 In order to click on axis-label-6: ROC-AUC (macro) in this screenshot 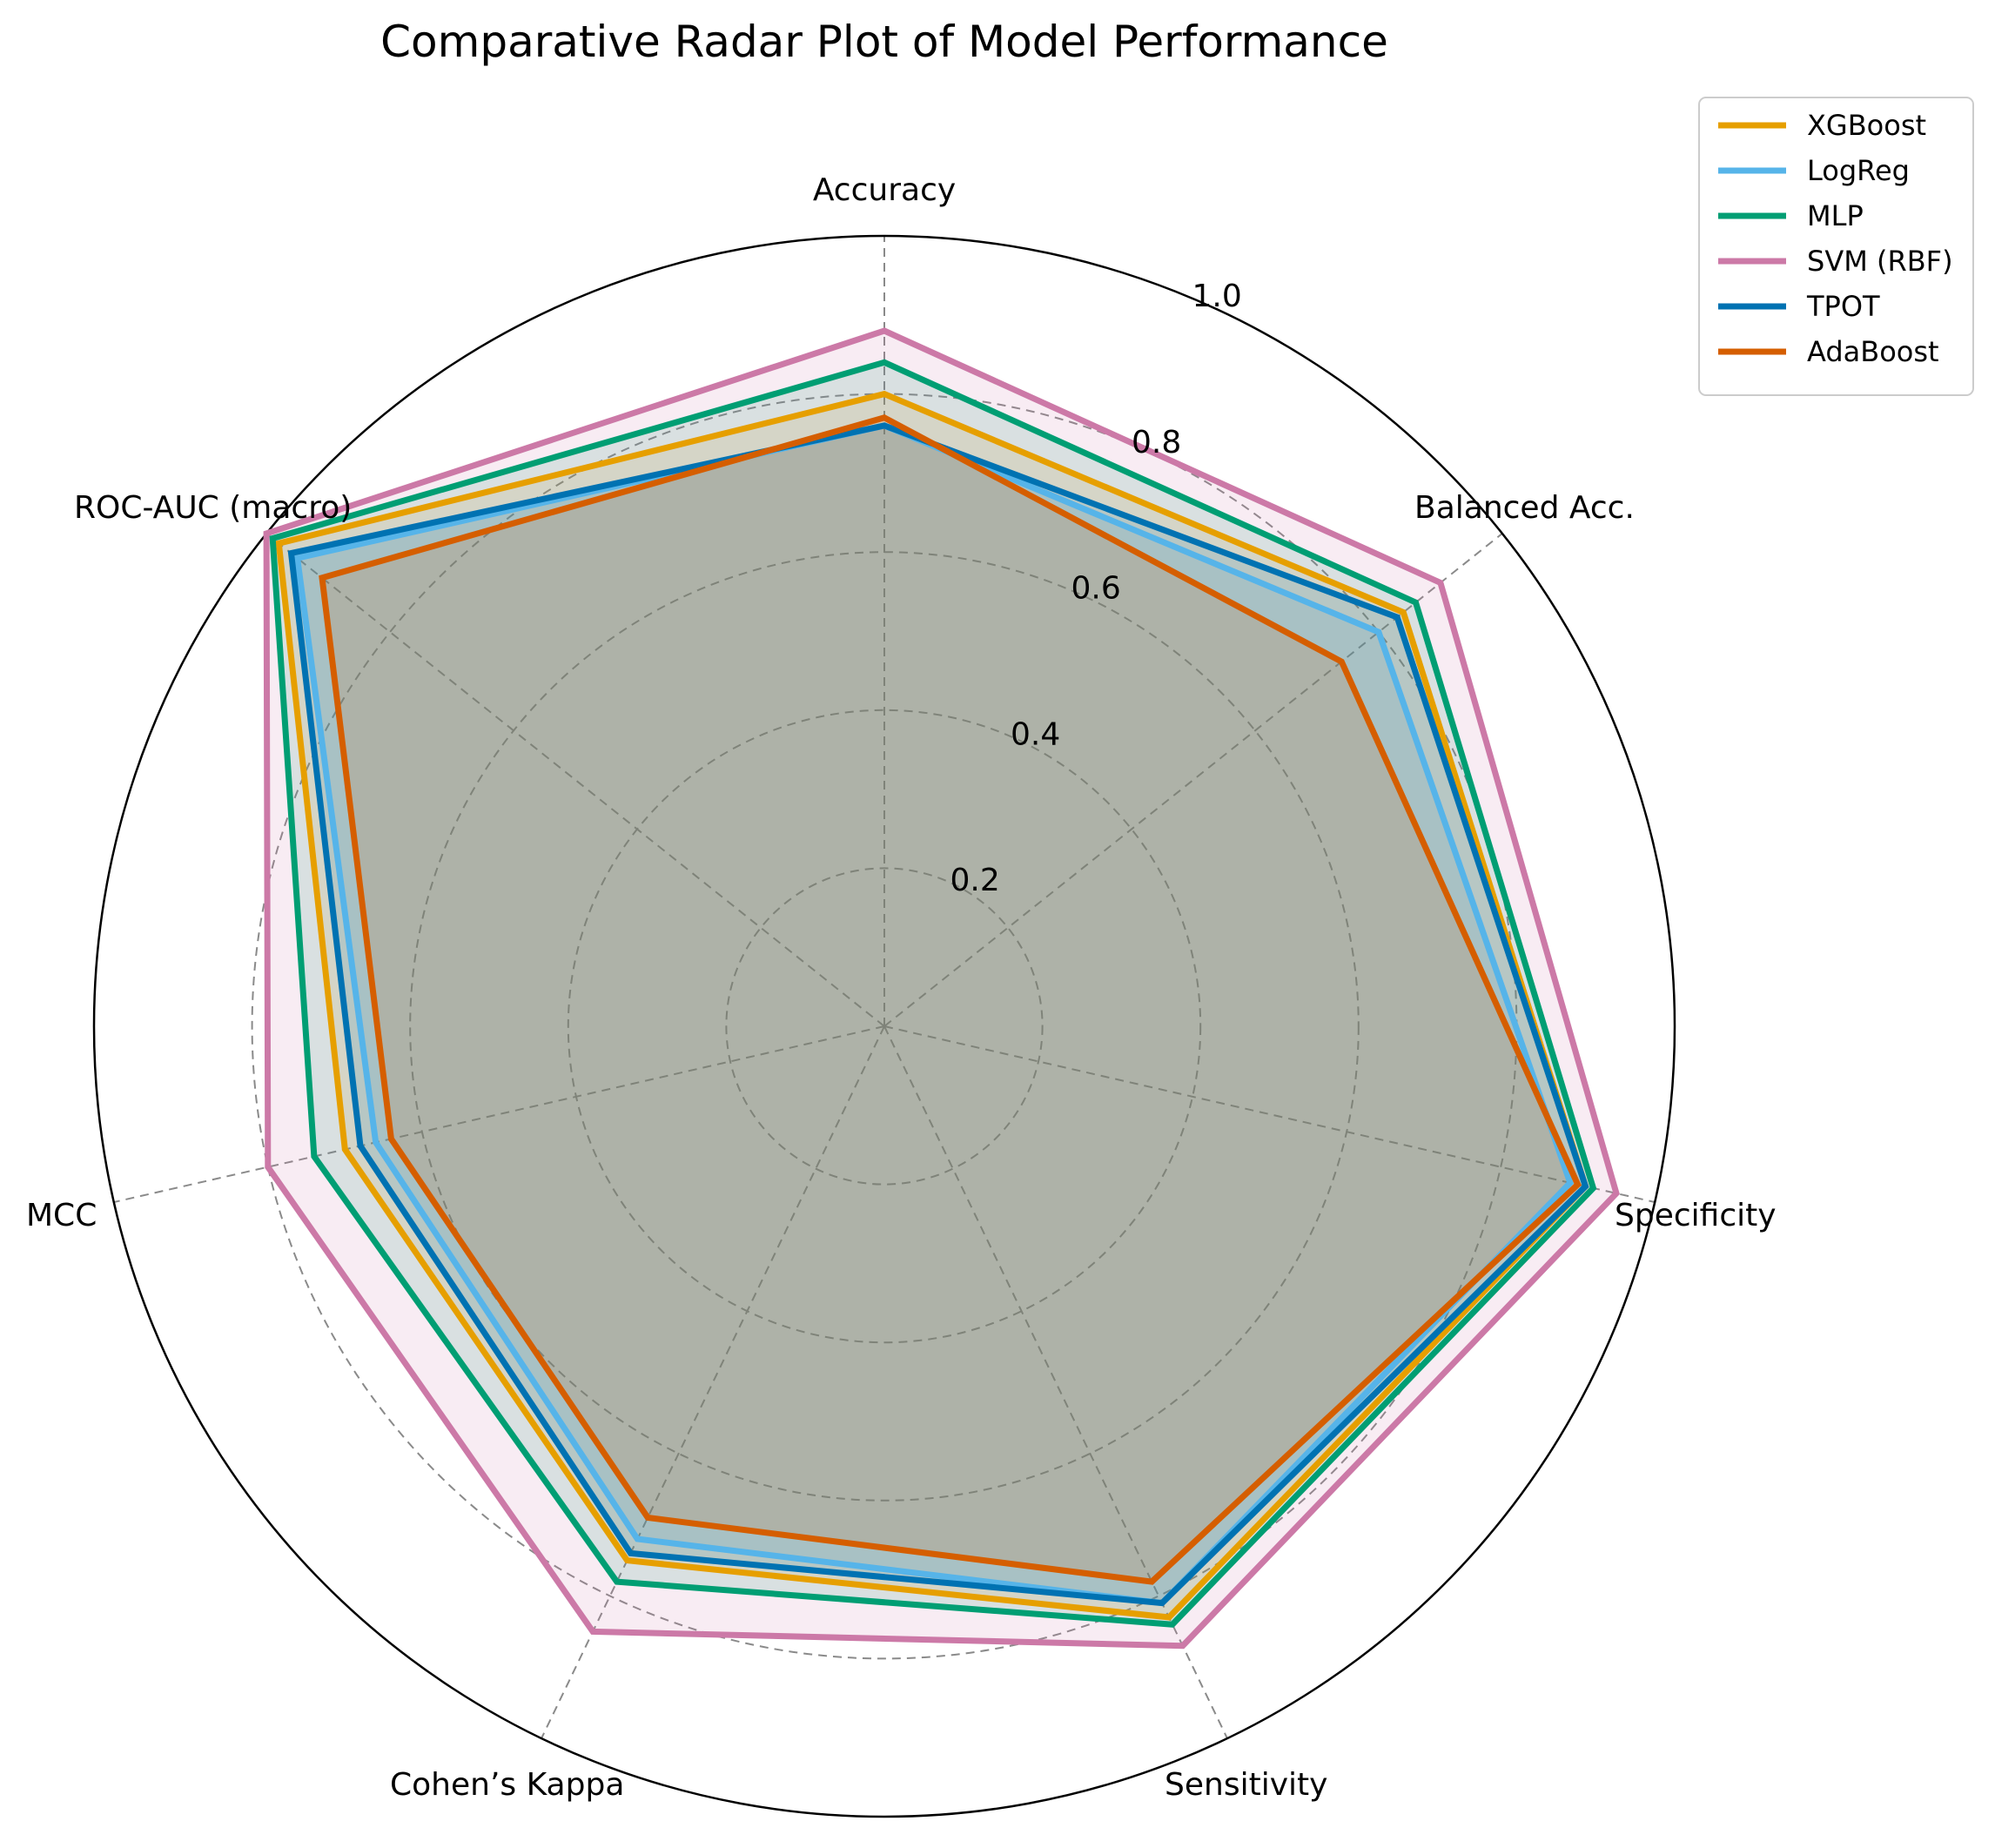, I will do `click(213, 508)`.